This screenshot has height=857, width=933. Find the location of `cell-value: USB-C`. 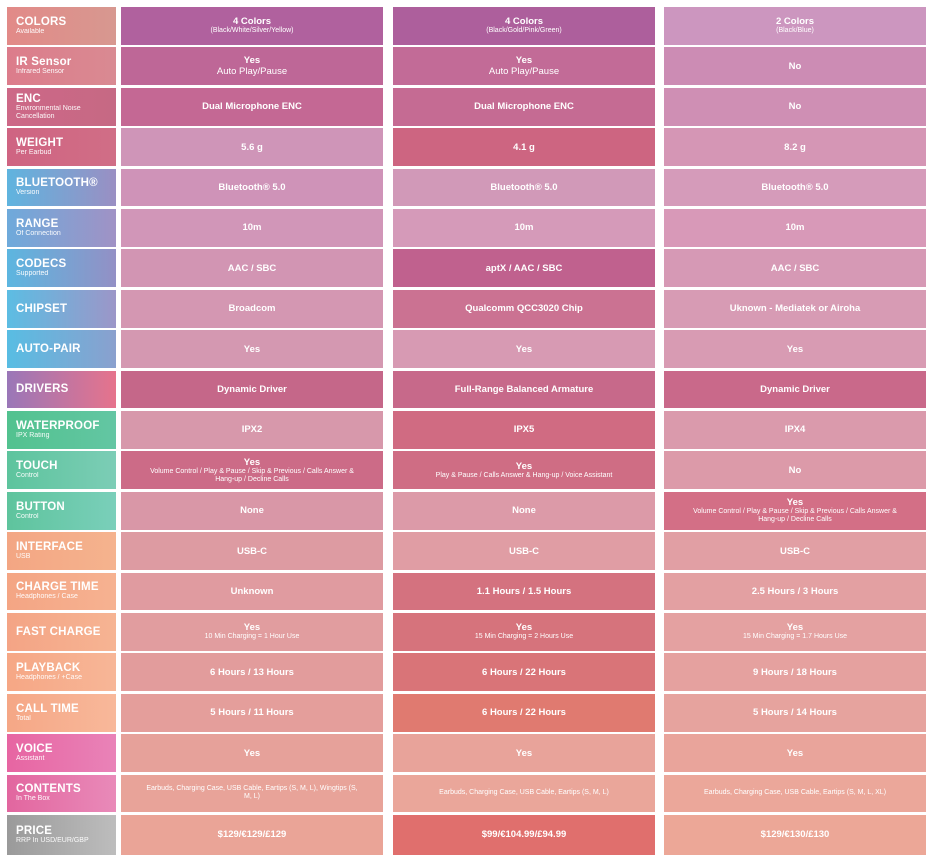

cell-value: USB-C is located at coordinates (252, 551).